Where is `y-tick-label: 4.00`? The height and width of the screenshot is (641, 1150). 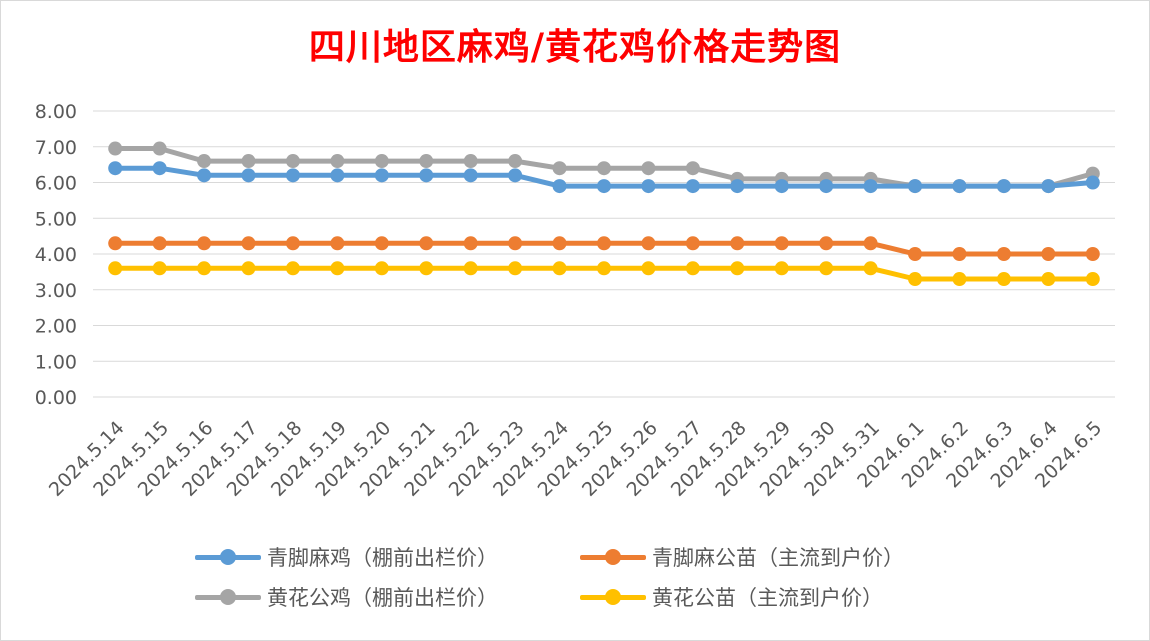
y-tick-label: 4.00 is located at coordinates (56, 255).